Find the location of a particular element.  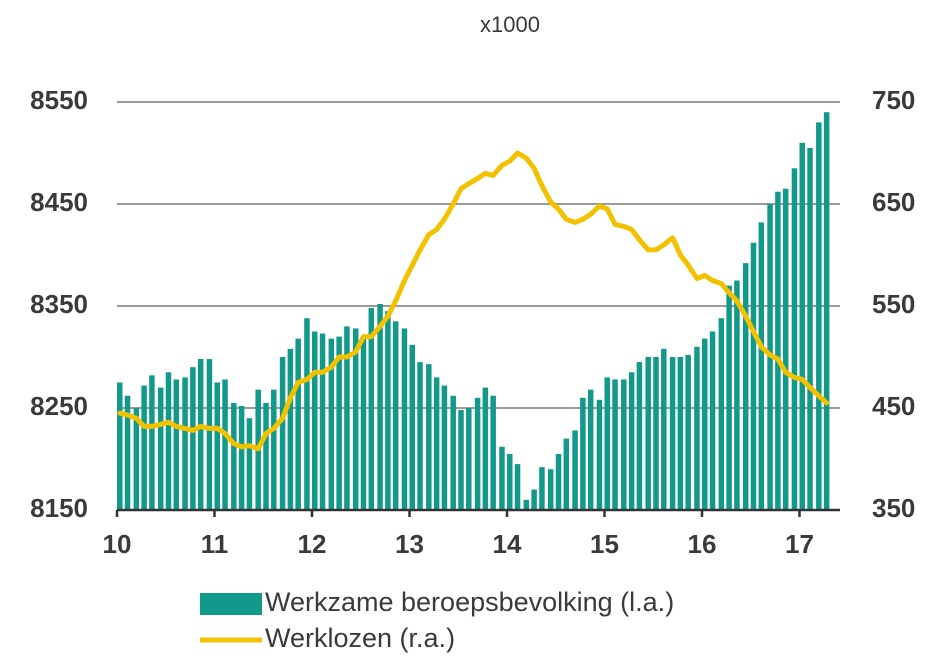

x-tick-label: 11 is located at coordinates (215, 544).